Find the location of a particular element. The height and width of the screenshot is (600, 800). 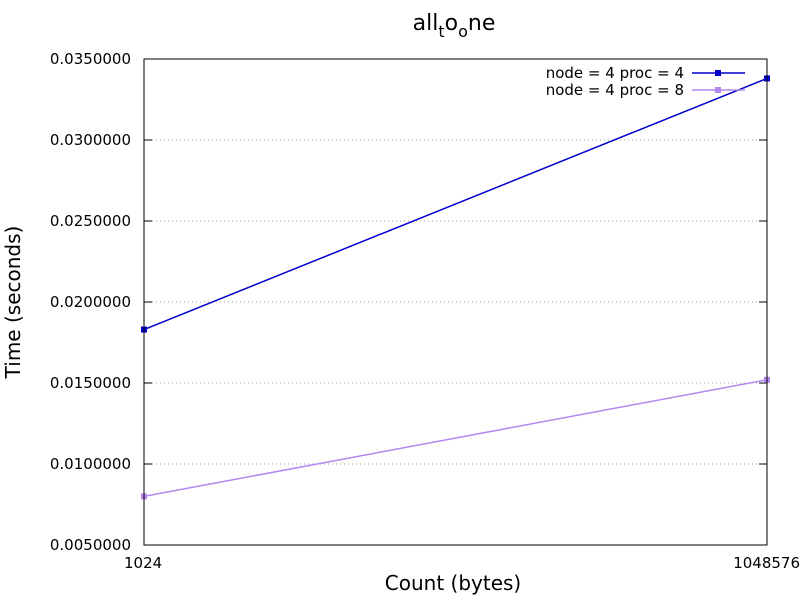

y-tick-label: 0.0200000 is located at coordinates (90, 302).